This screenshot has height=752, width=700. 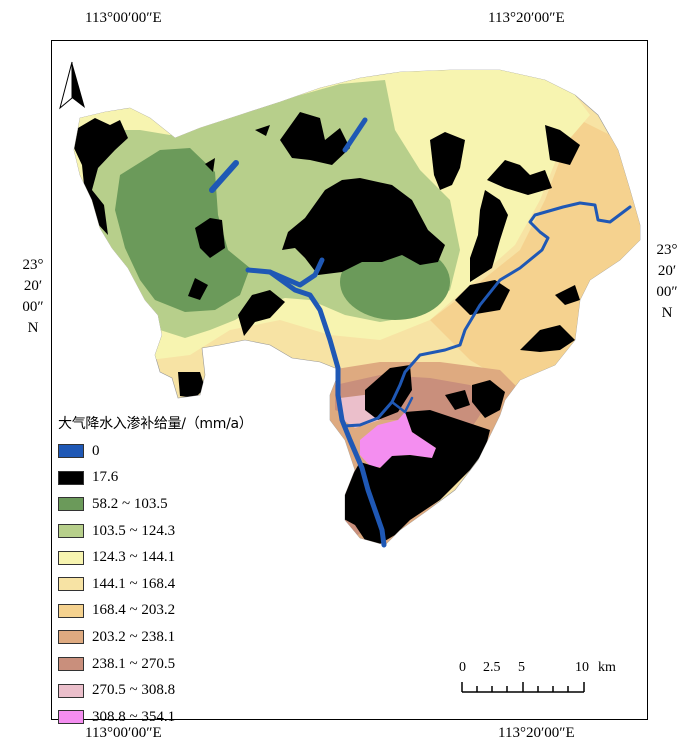 What do you see at coordinates (536, 733) in the screenshot?
I see `longitude-label-bottom-right: 113°20′00″E` at bounding box center [536, 733].